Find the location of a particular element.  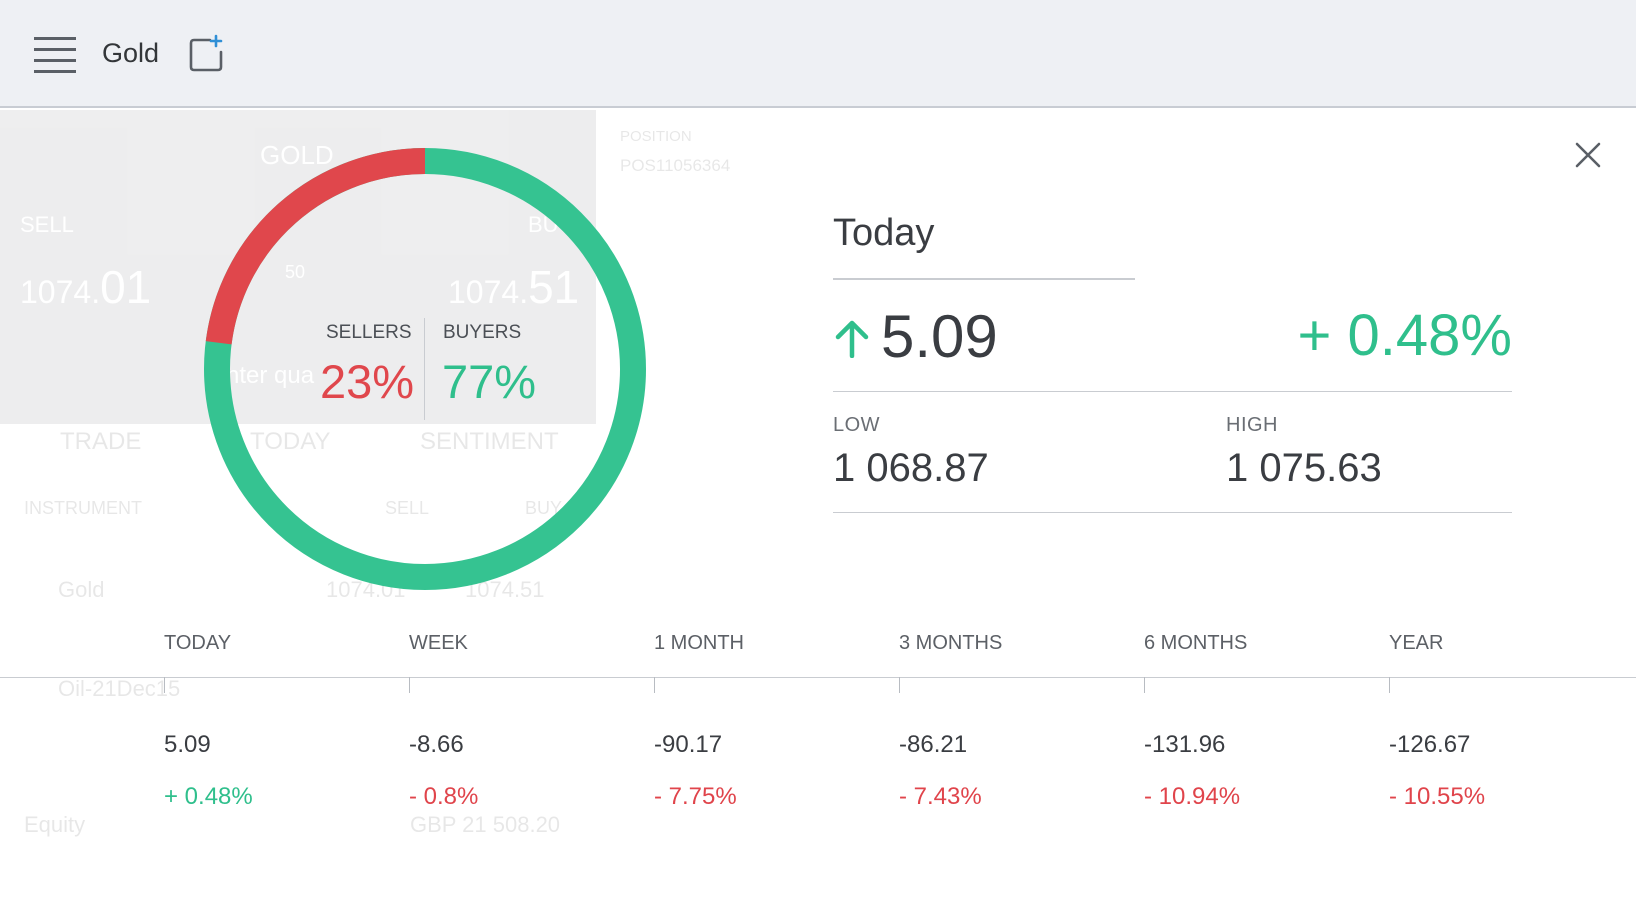

period-value: -131.96 is located at coordinates (1185, 744).